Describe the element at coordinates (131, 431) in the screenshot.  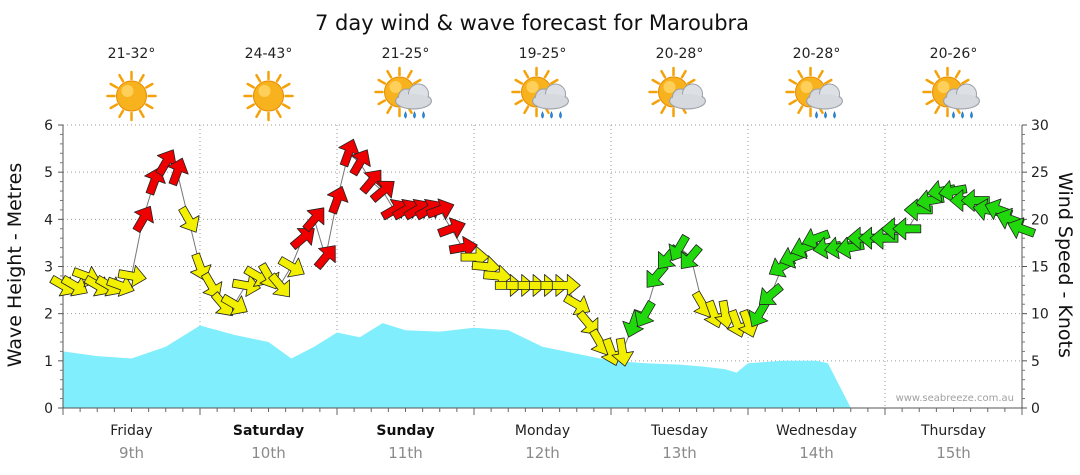
I see `day-name-label: Friday` at that location.